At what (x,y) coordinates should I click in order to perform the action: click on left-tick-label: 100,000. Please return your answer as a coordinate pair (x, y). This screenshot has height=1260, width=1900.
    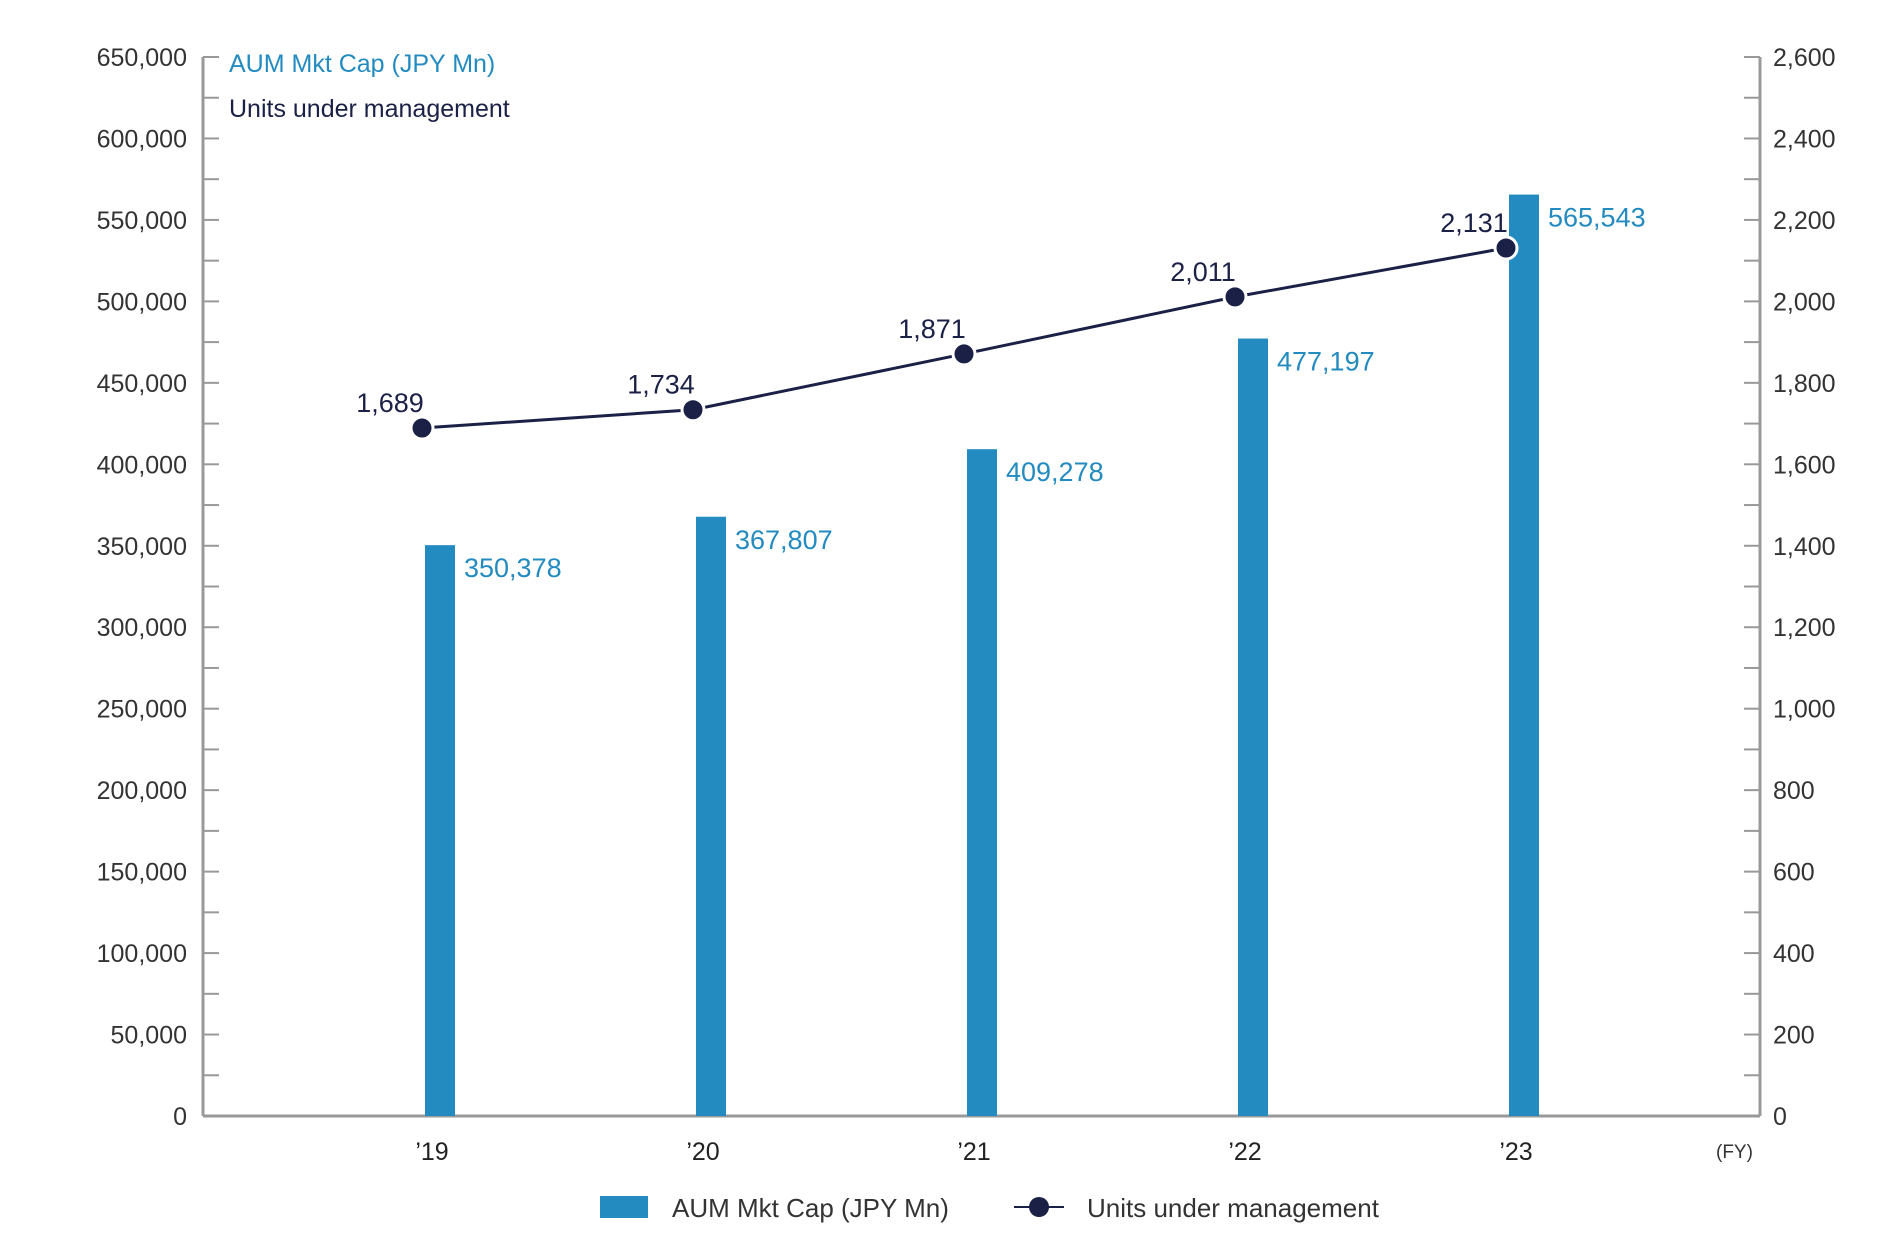
    Looking at the image, I should click on (142, 954).